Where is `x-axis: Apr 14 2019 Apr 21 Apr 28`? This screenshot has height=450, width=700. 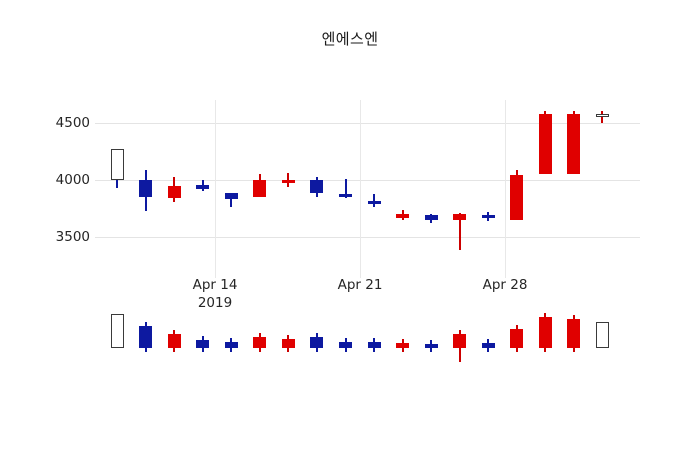 x-axis: Apr 14 2019 Apr 21 Apr 28 is located at coordinates (367, 297).